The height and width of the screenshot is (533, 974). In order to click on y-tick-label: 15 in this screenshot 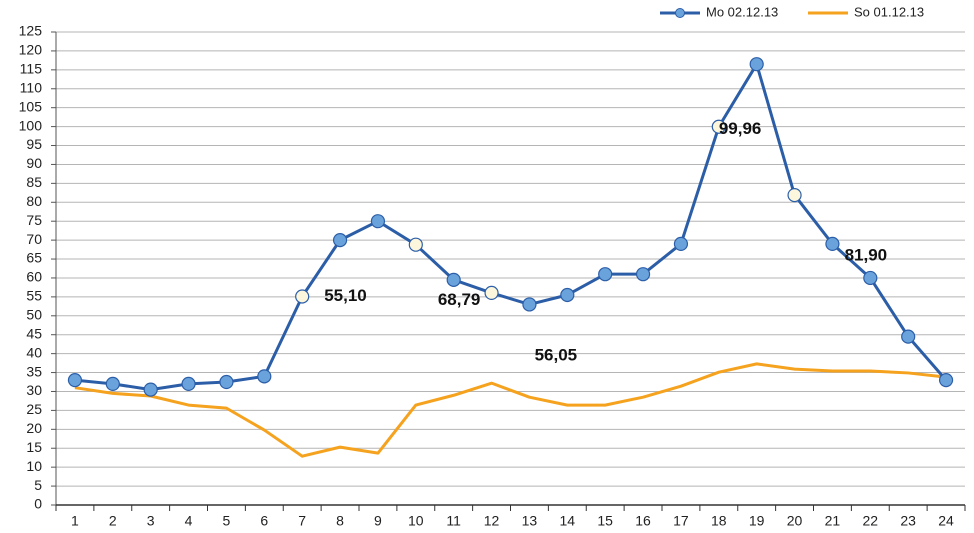, I will do `click(34, 447)`.